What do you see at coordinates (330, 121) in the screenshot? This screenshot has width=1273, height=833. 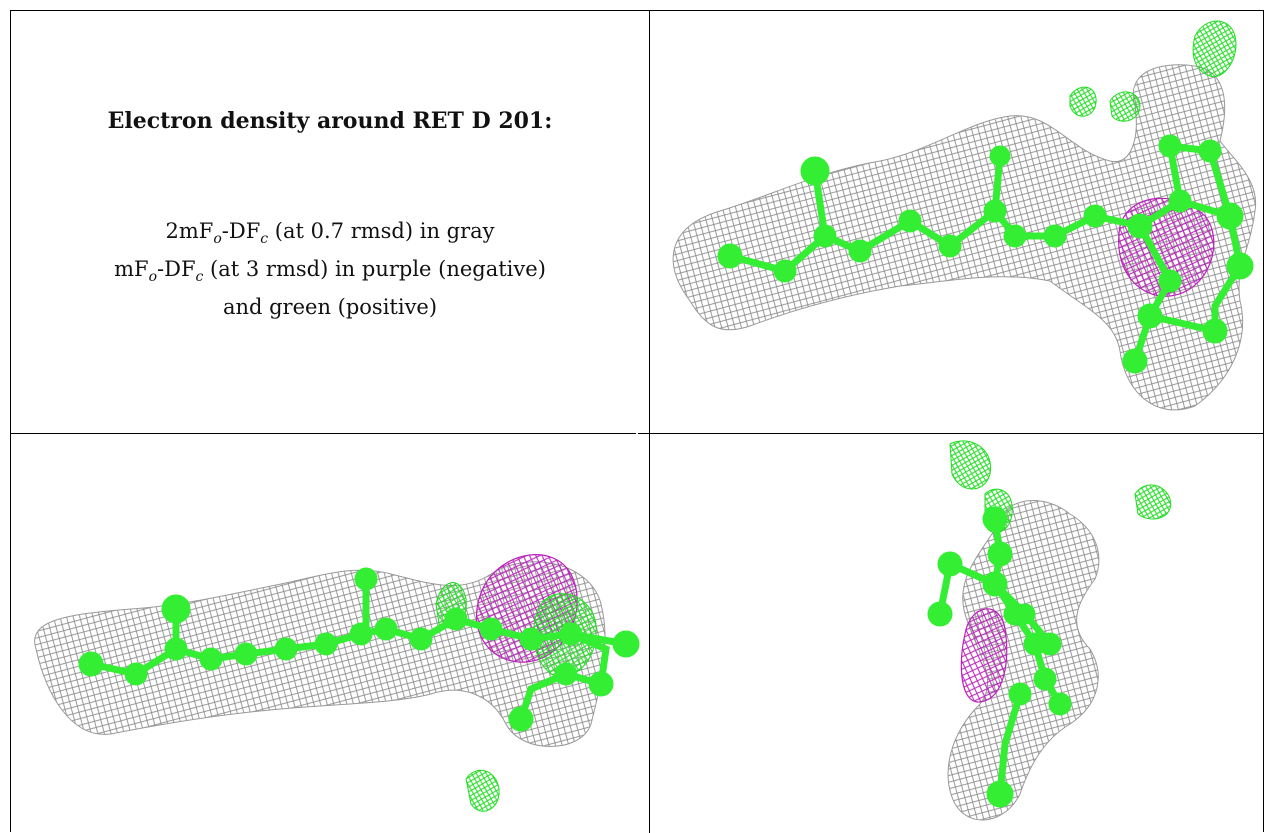 I see `figure-title: Electron density around RET D 201:` at bounding box center [330, 121].